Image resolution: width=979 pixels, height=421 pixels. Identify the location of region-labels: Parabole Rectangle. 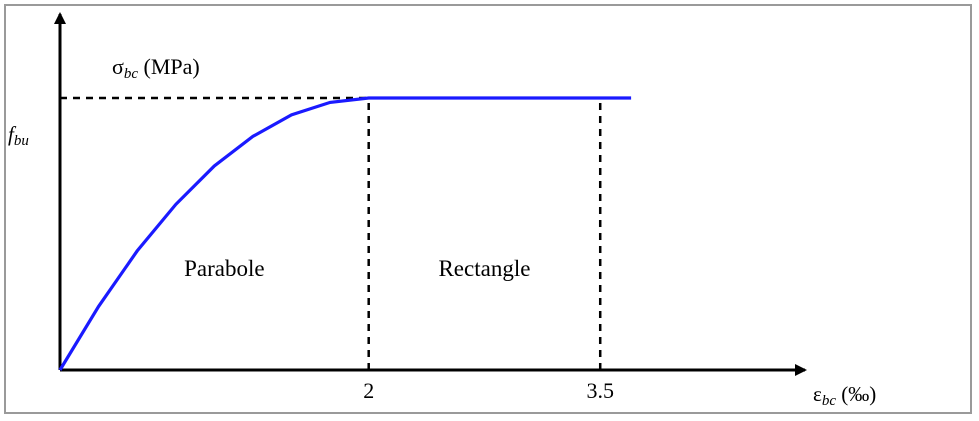
(357, 268).